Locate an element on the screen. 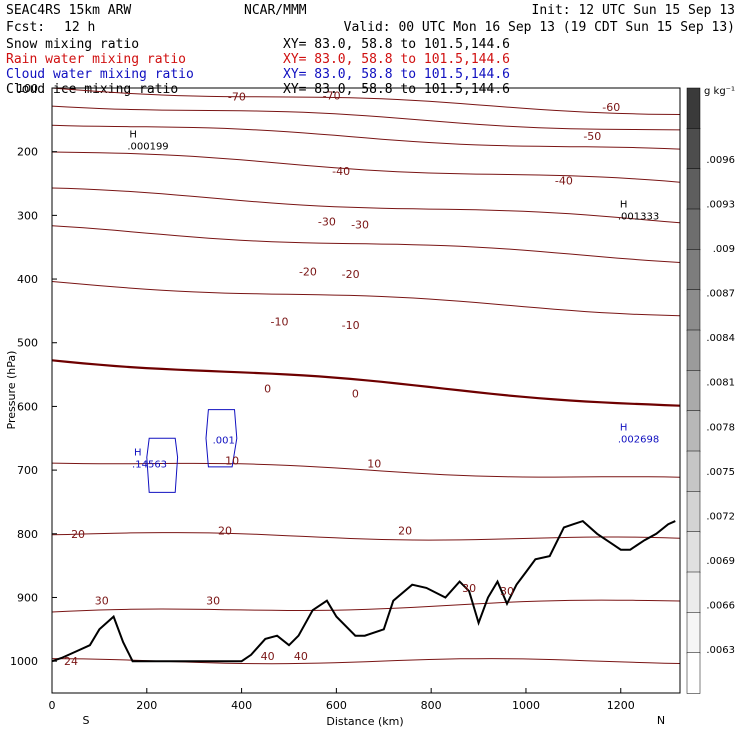  contour-label-text: -60 is located at coordinates (611, 107).